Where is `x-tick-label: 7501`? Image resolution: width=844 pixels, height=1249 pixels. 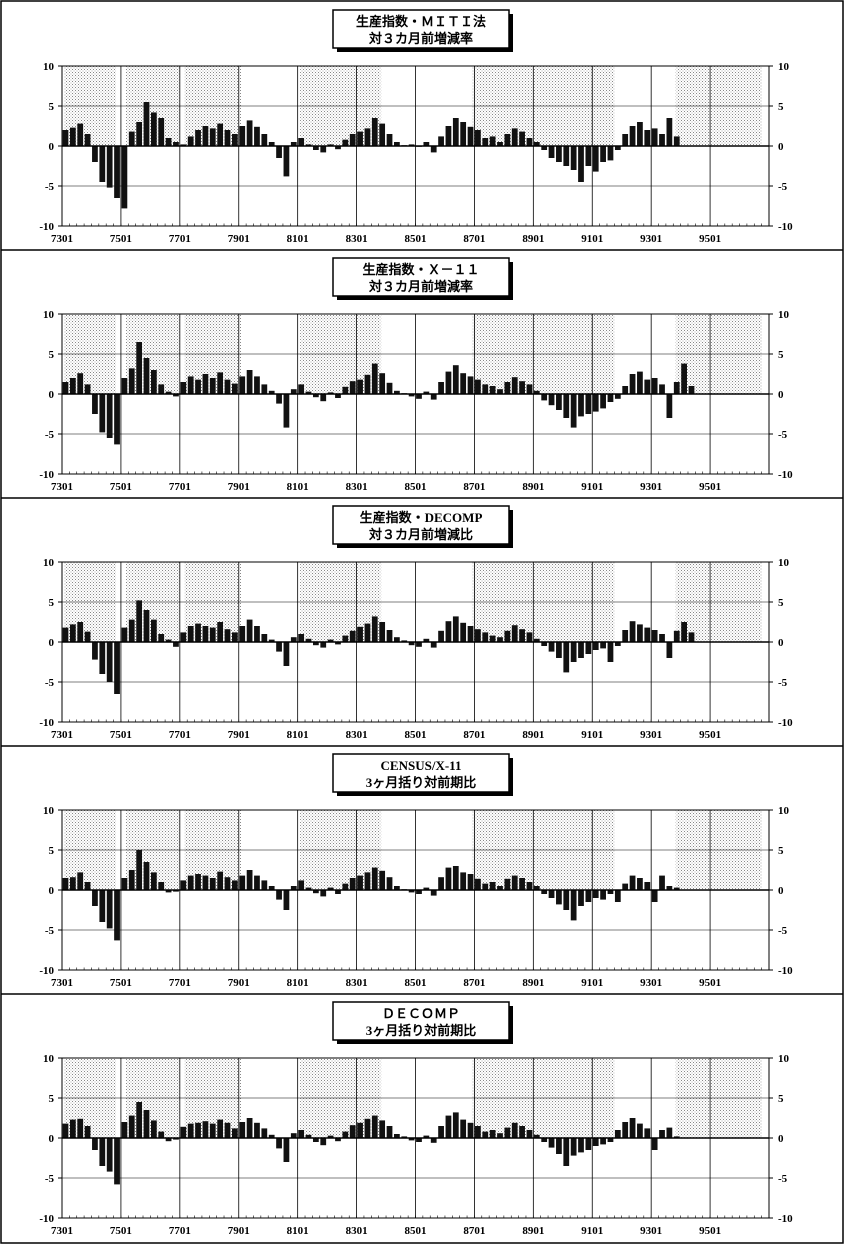
x-tick-label: 7501 is located at coordinates (121, 1231).